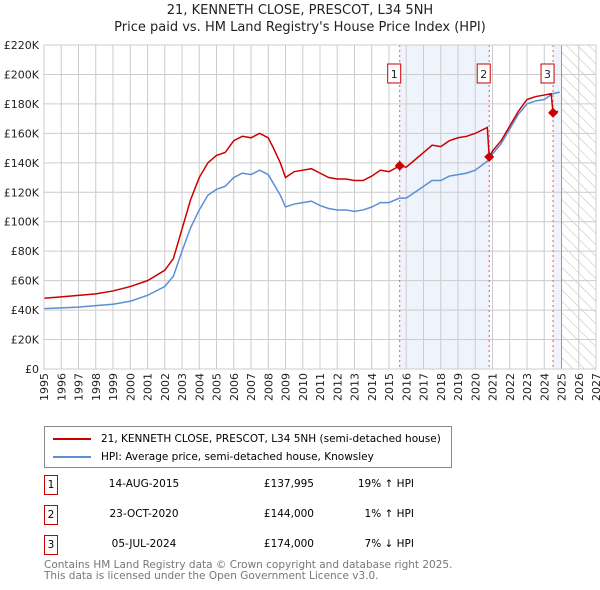  What do you see at coordinates (337, 387) in the screenshot?
I see `x-tick-label: 2012` at bounding box center [337, 387].